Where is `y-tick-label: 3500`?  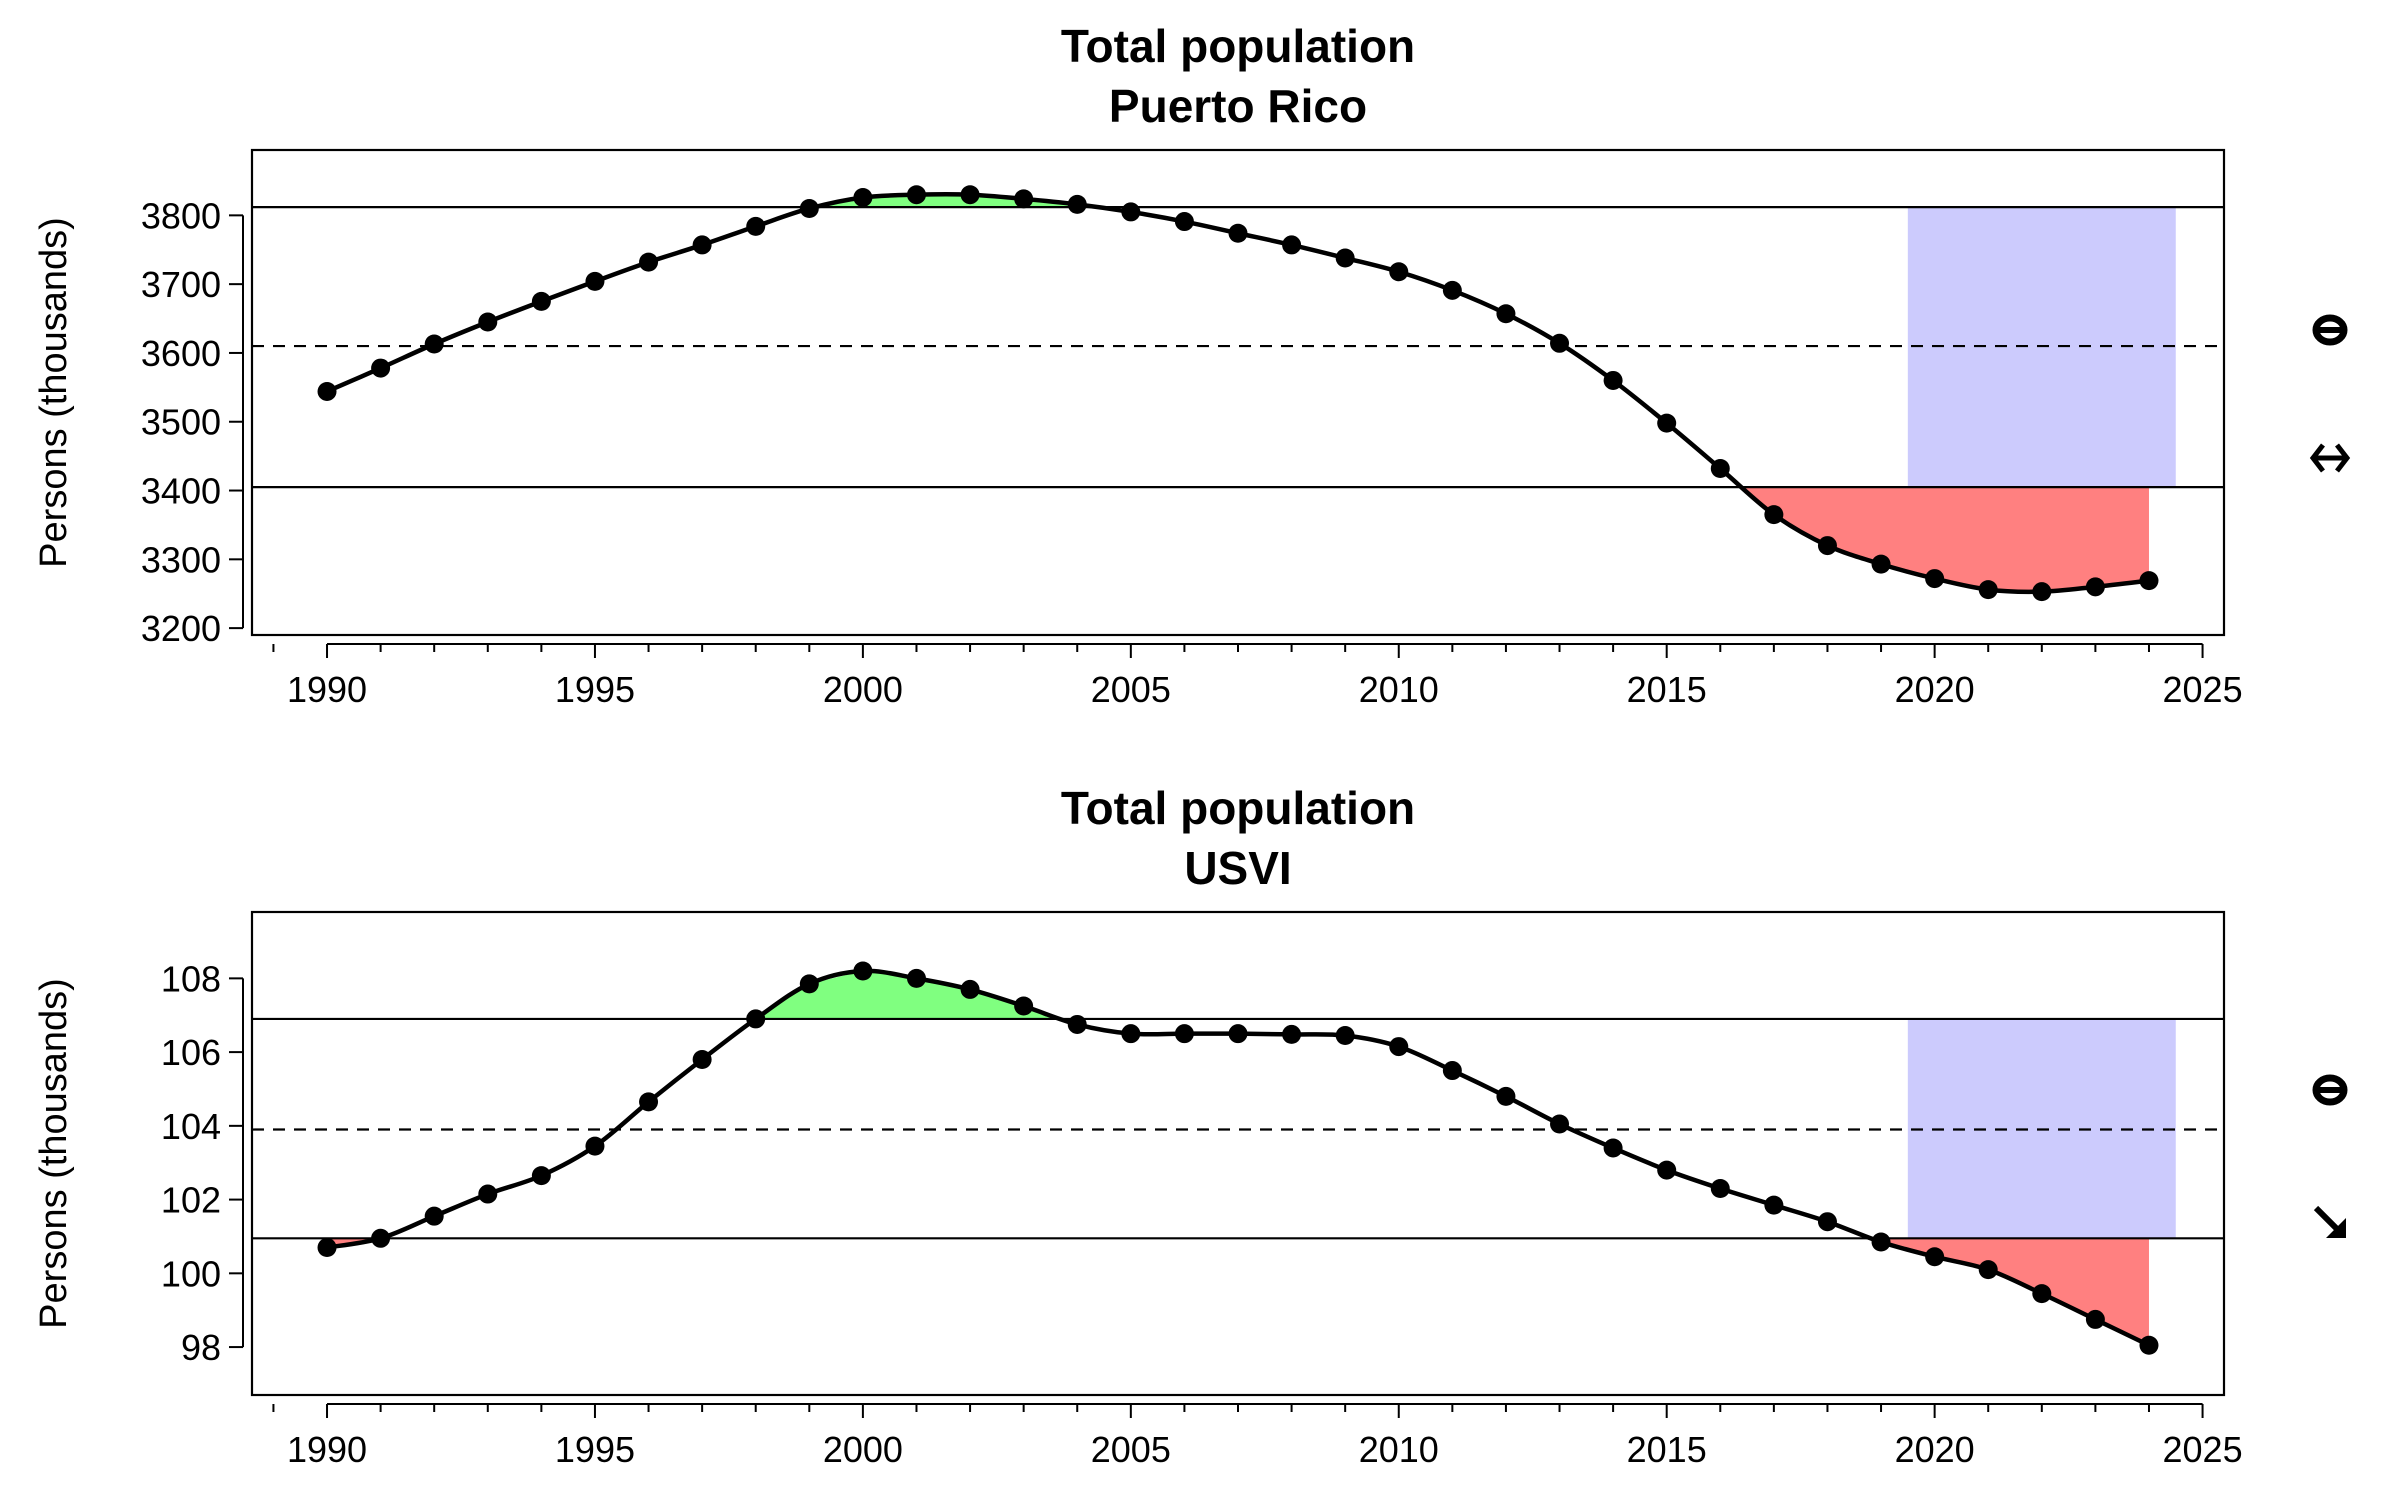
y-tick-label: 3500 is located at coordinates (181, 422).